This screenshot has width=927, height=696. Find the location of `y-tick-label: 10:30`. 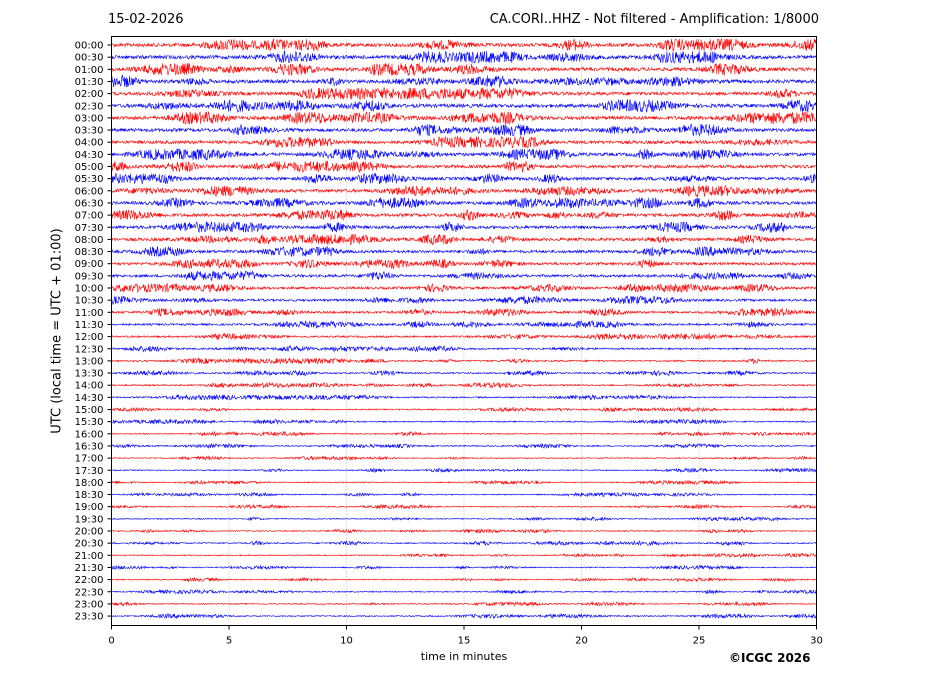

y-tick-label: 10:30 is located at coordinates (89, 301).